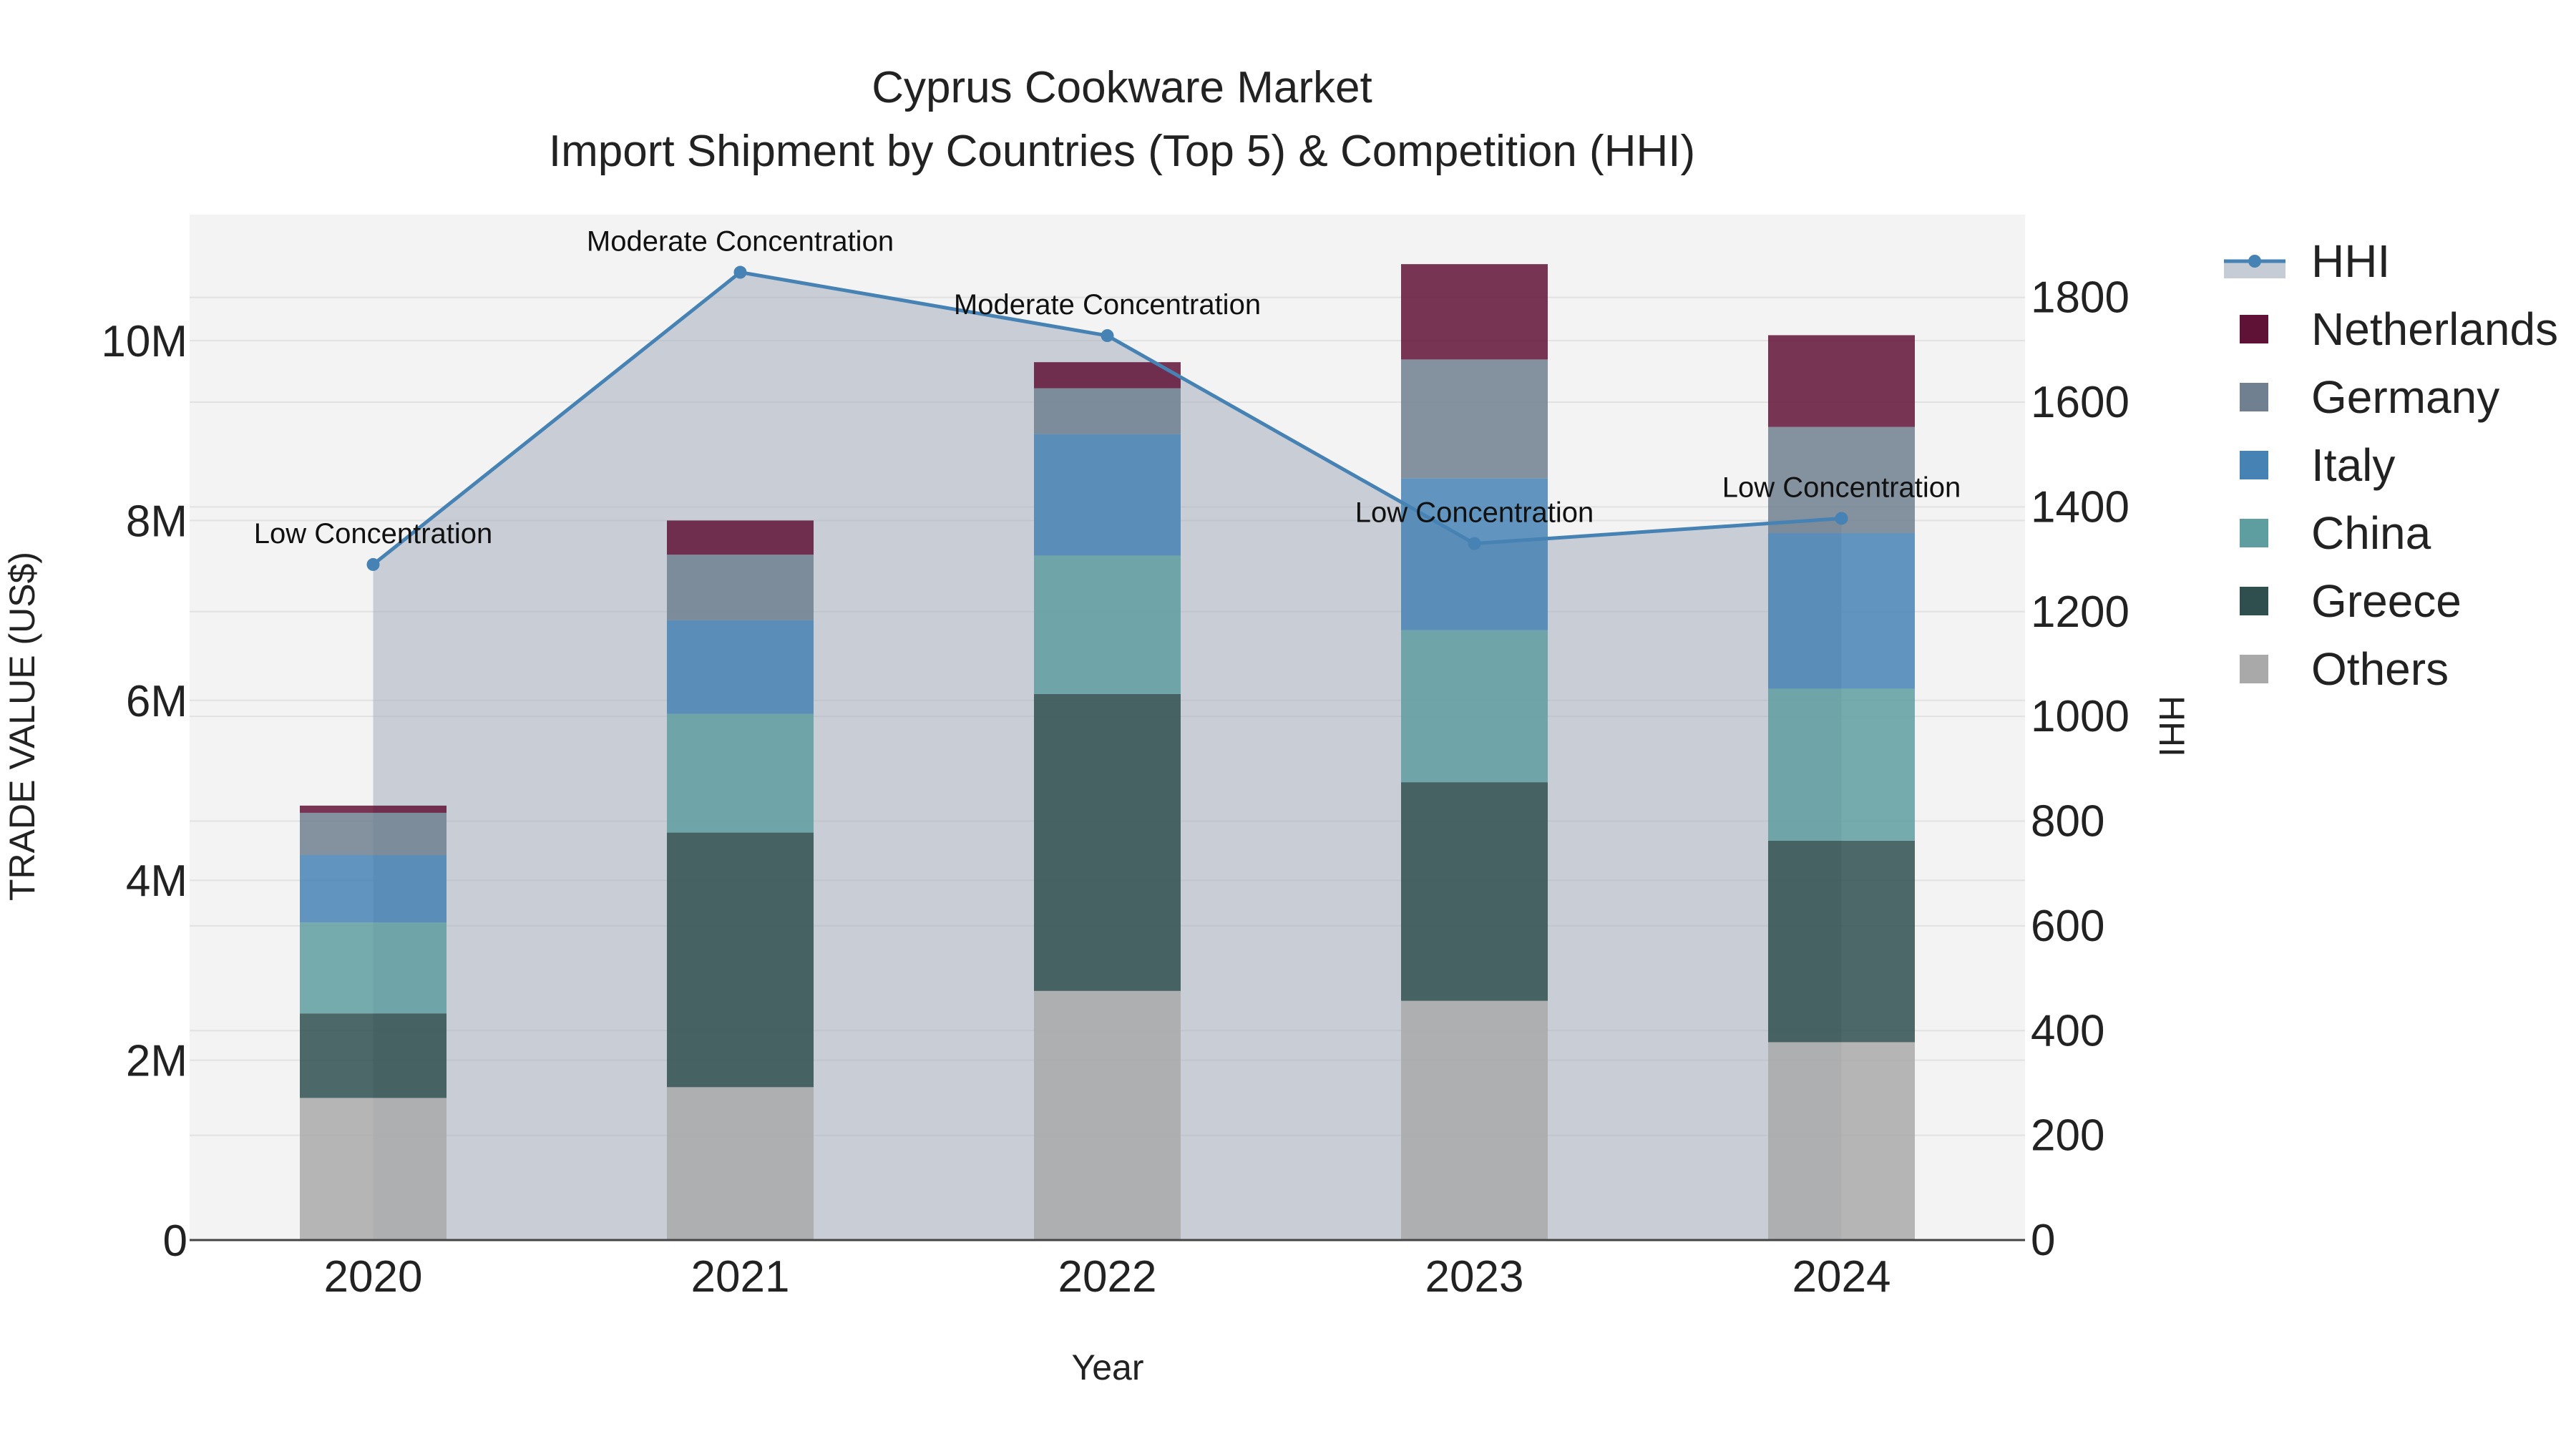  Describe the element at coordinates (373, 833) in the screenshot. I see `bar-germany-2020` at that location.